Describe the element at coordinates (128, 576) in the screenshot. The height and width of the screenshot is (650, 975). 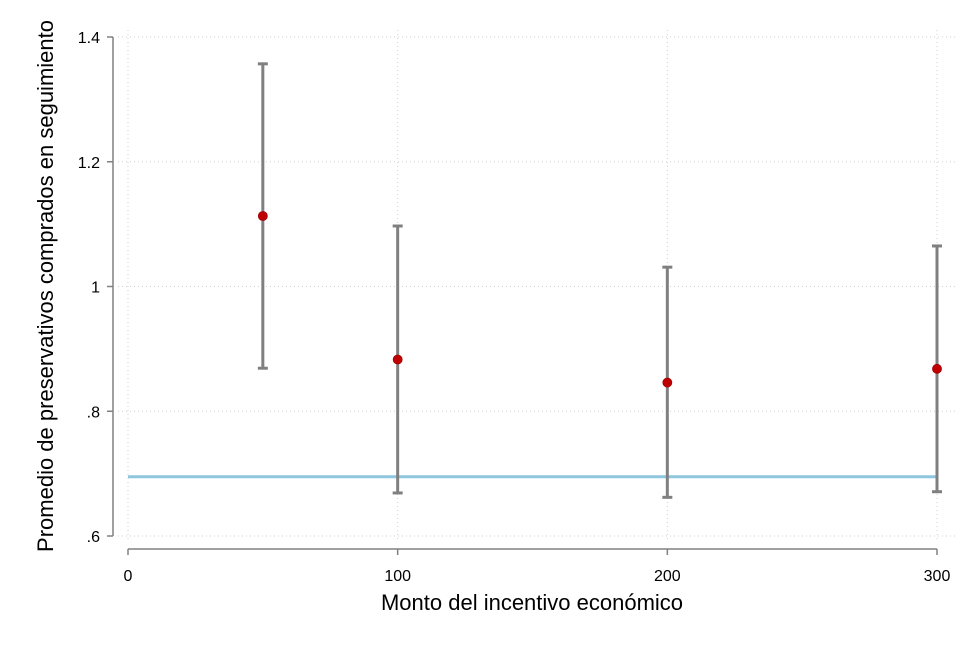
I see `x-tick-label: 0` at that location.